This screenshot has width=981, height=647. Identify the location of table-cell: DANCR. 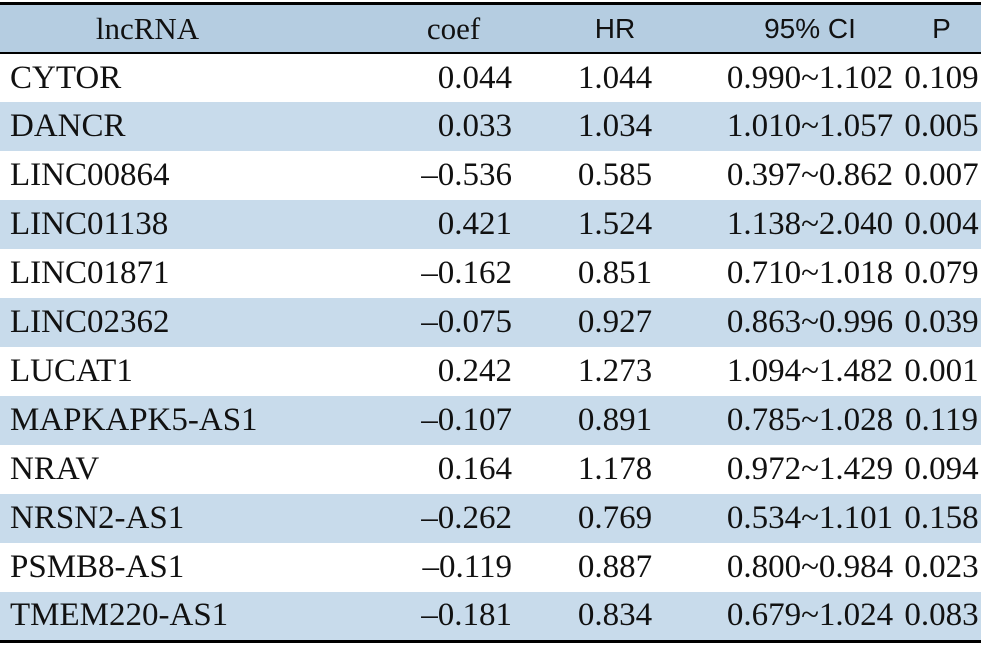
(68, 126).